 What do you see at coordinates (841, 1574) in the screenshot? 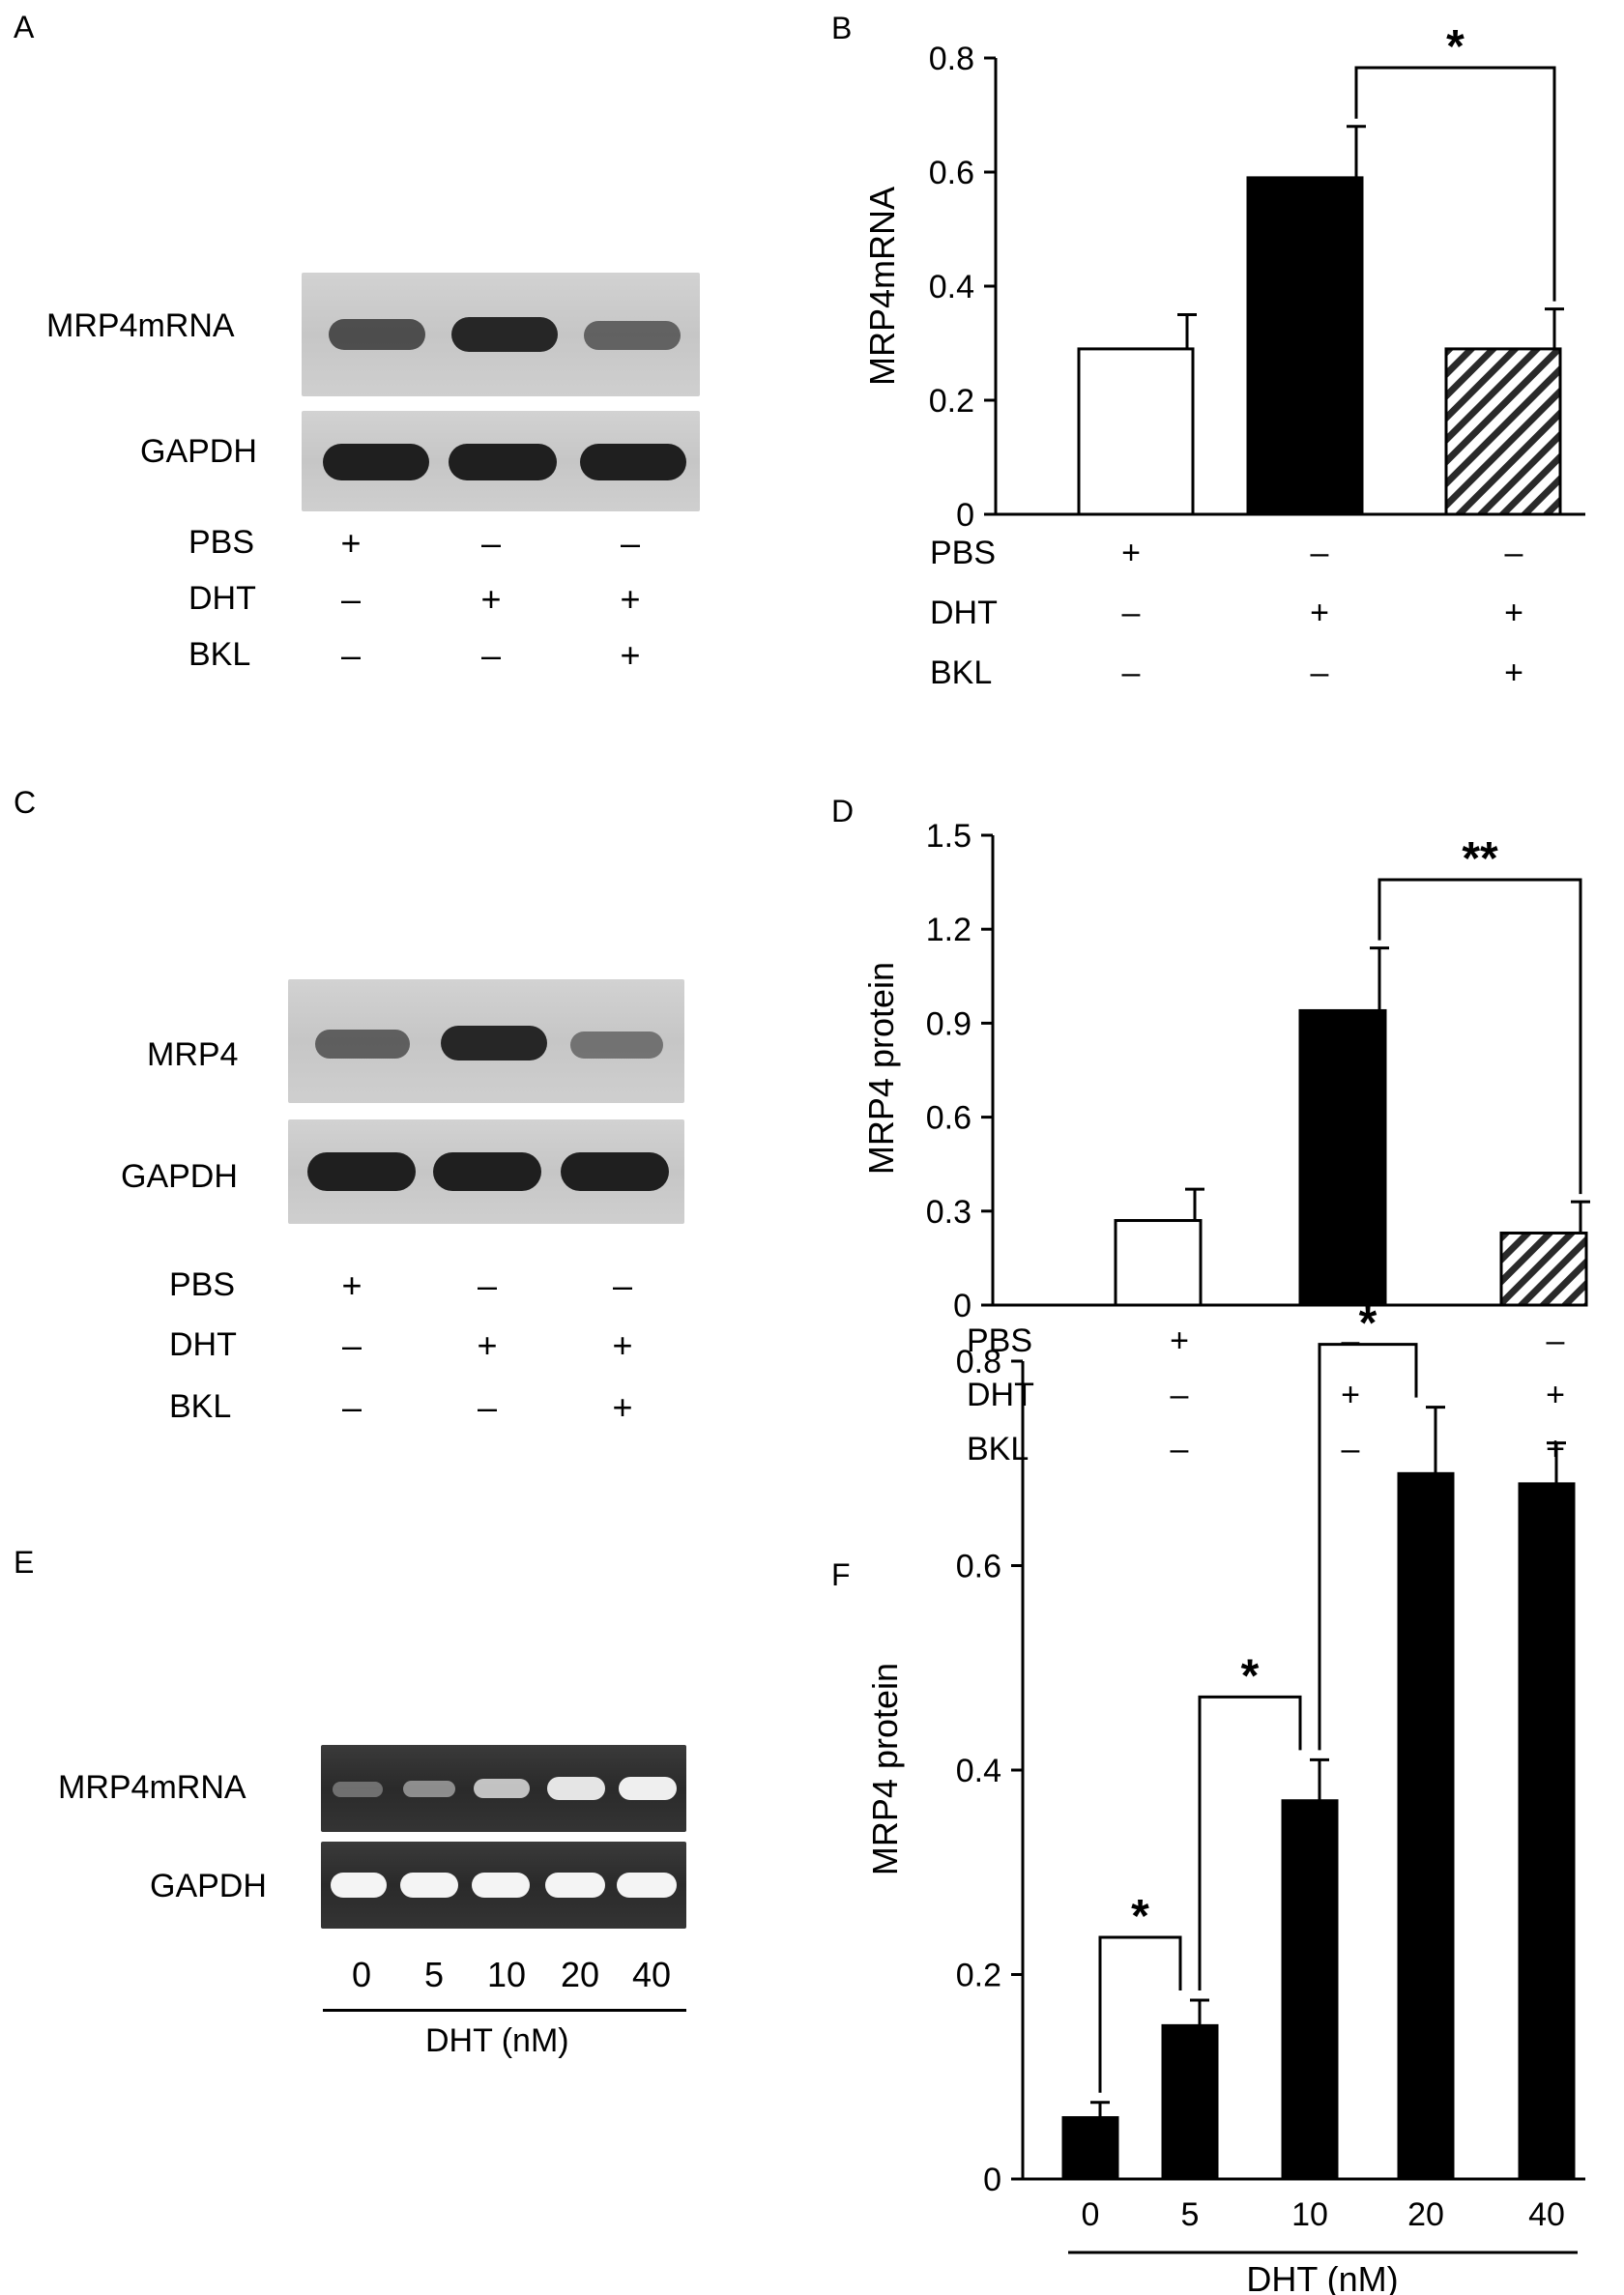
I see `panel-label-f: F` at bounding box center [841, 1574].